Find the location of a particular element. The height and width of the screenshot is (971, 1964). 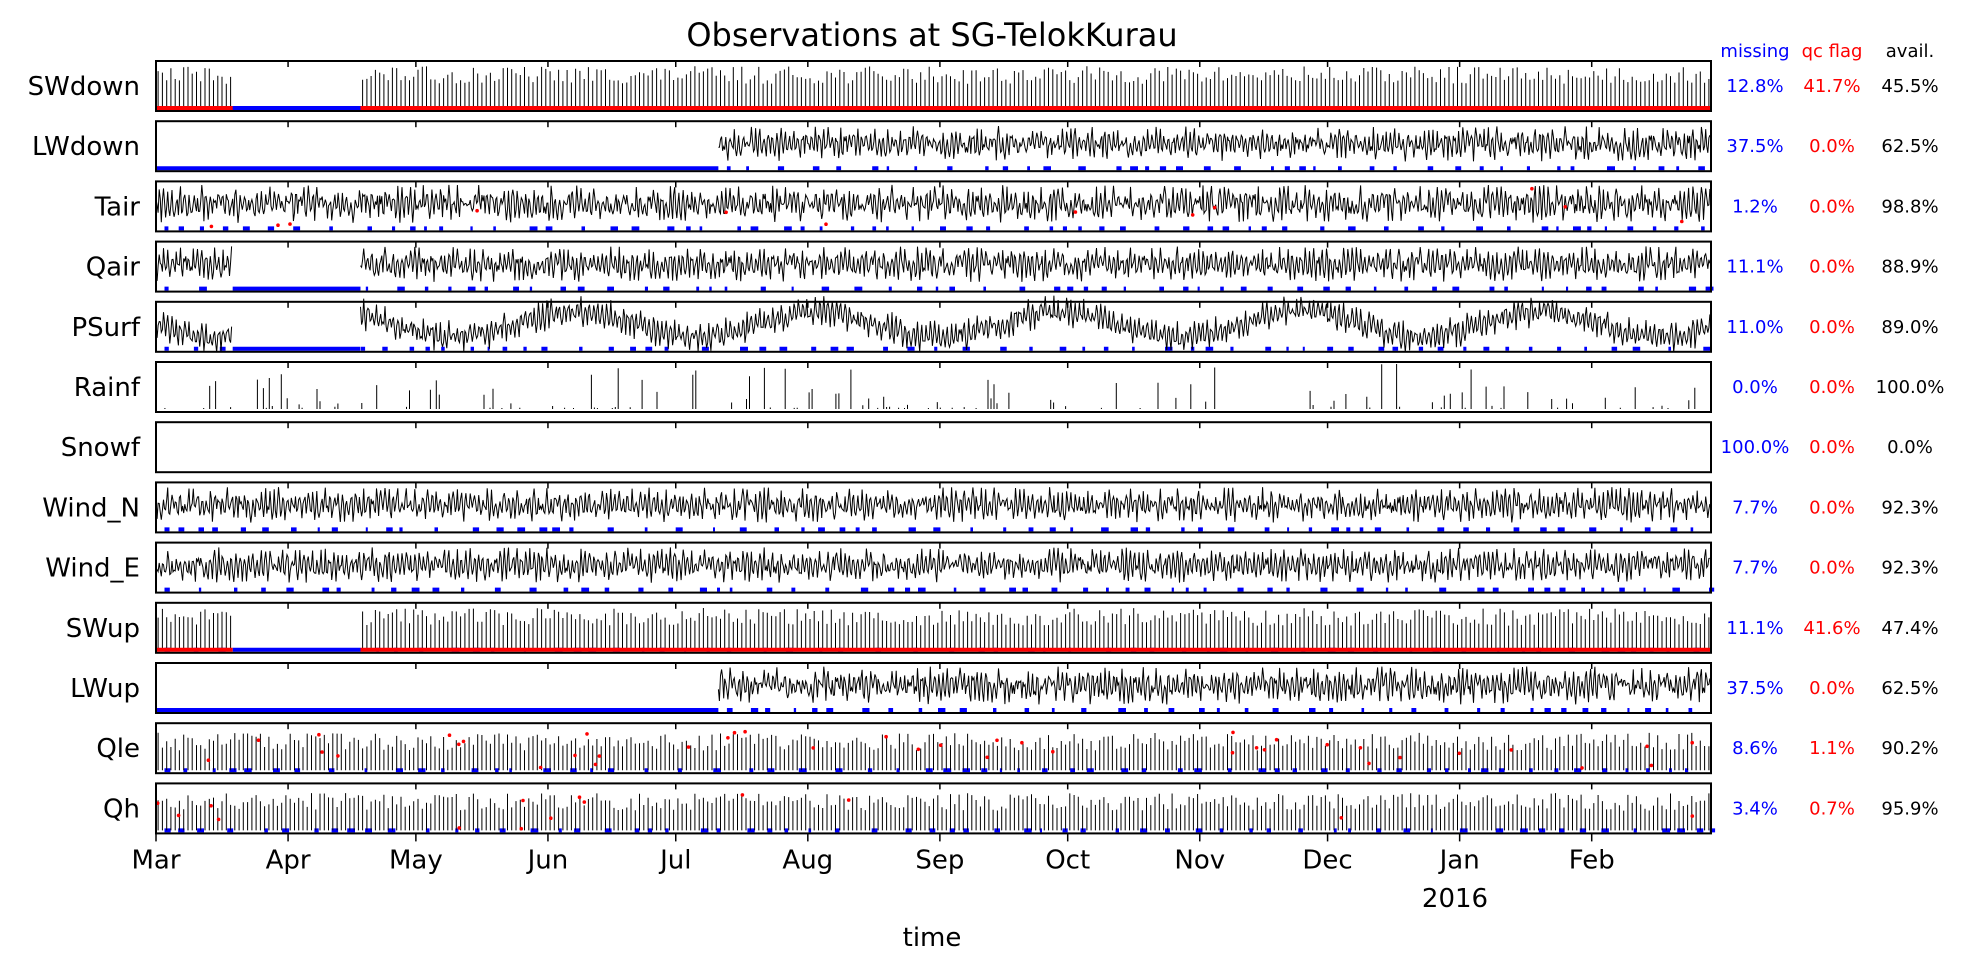

x-tick-label: Jul is located at coordinates (674, 860).